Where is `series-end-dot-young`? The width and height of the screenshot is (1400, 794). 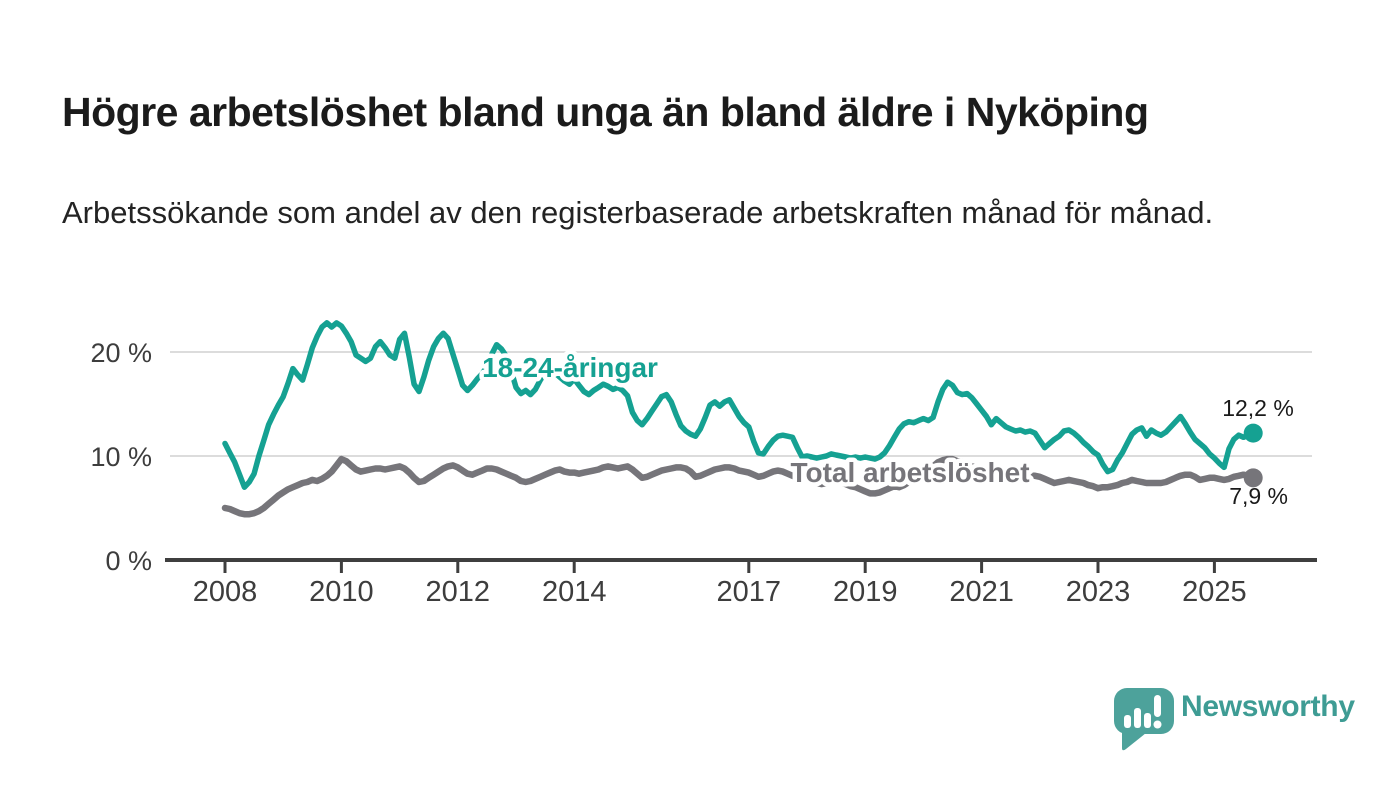 series-end-dot-young is located at coordinates (1253, 433).